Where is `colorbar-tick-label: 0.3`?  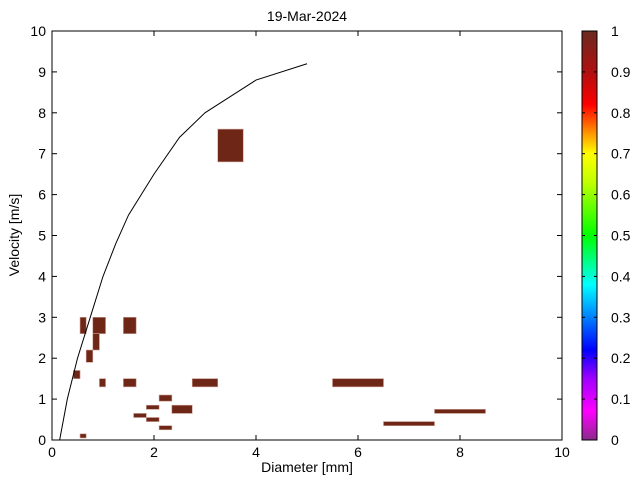
colorbar-tick-label: 0.3 is located at coordinates (621, 317).